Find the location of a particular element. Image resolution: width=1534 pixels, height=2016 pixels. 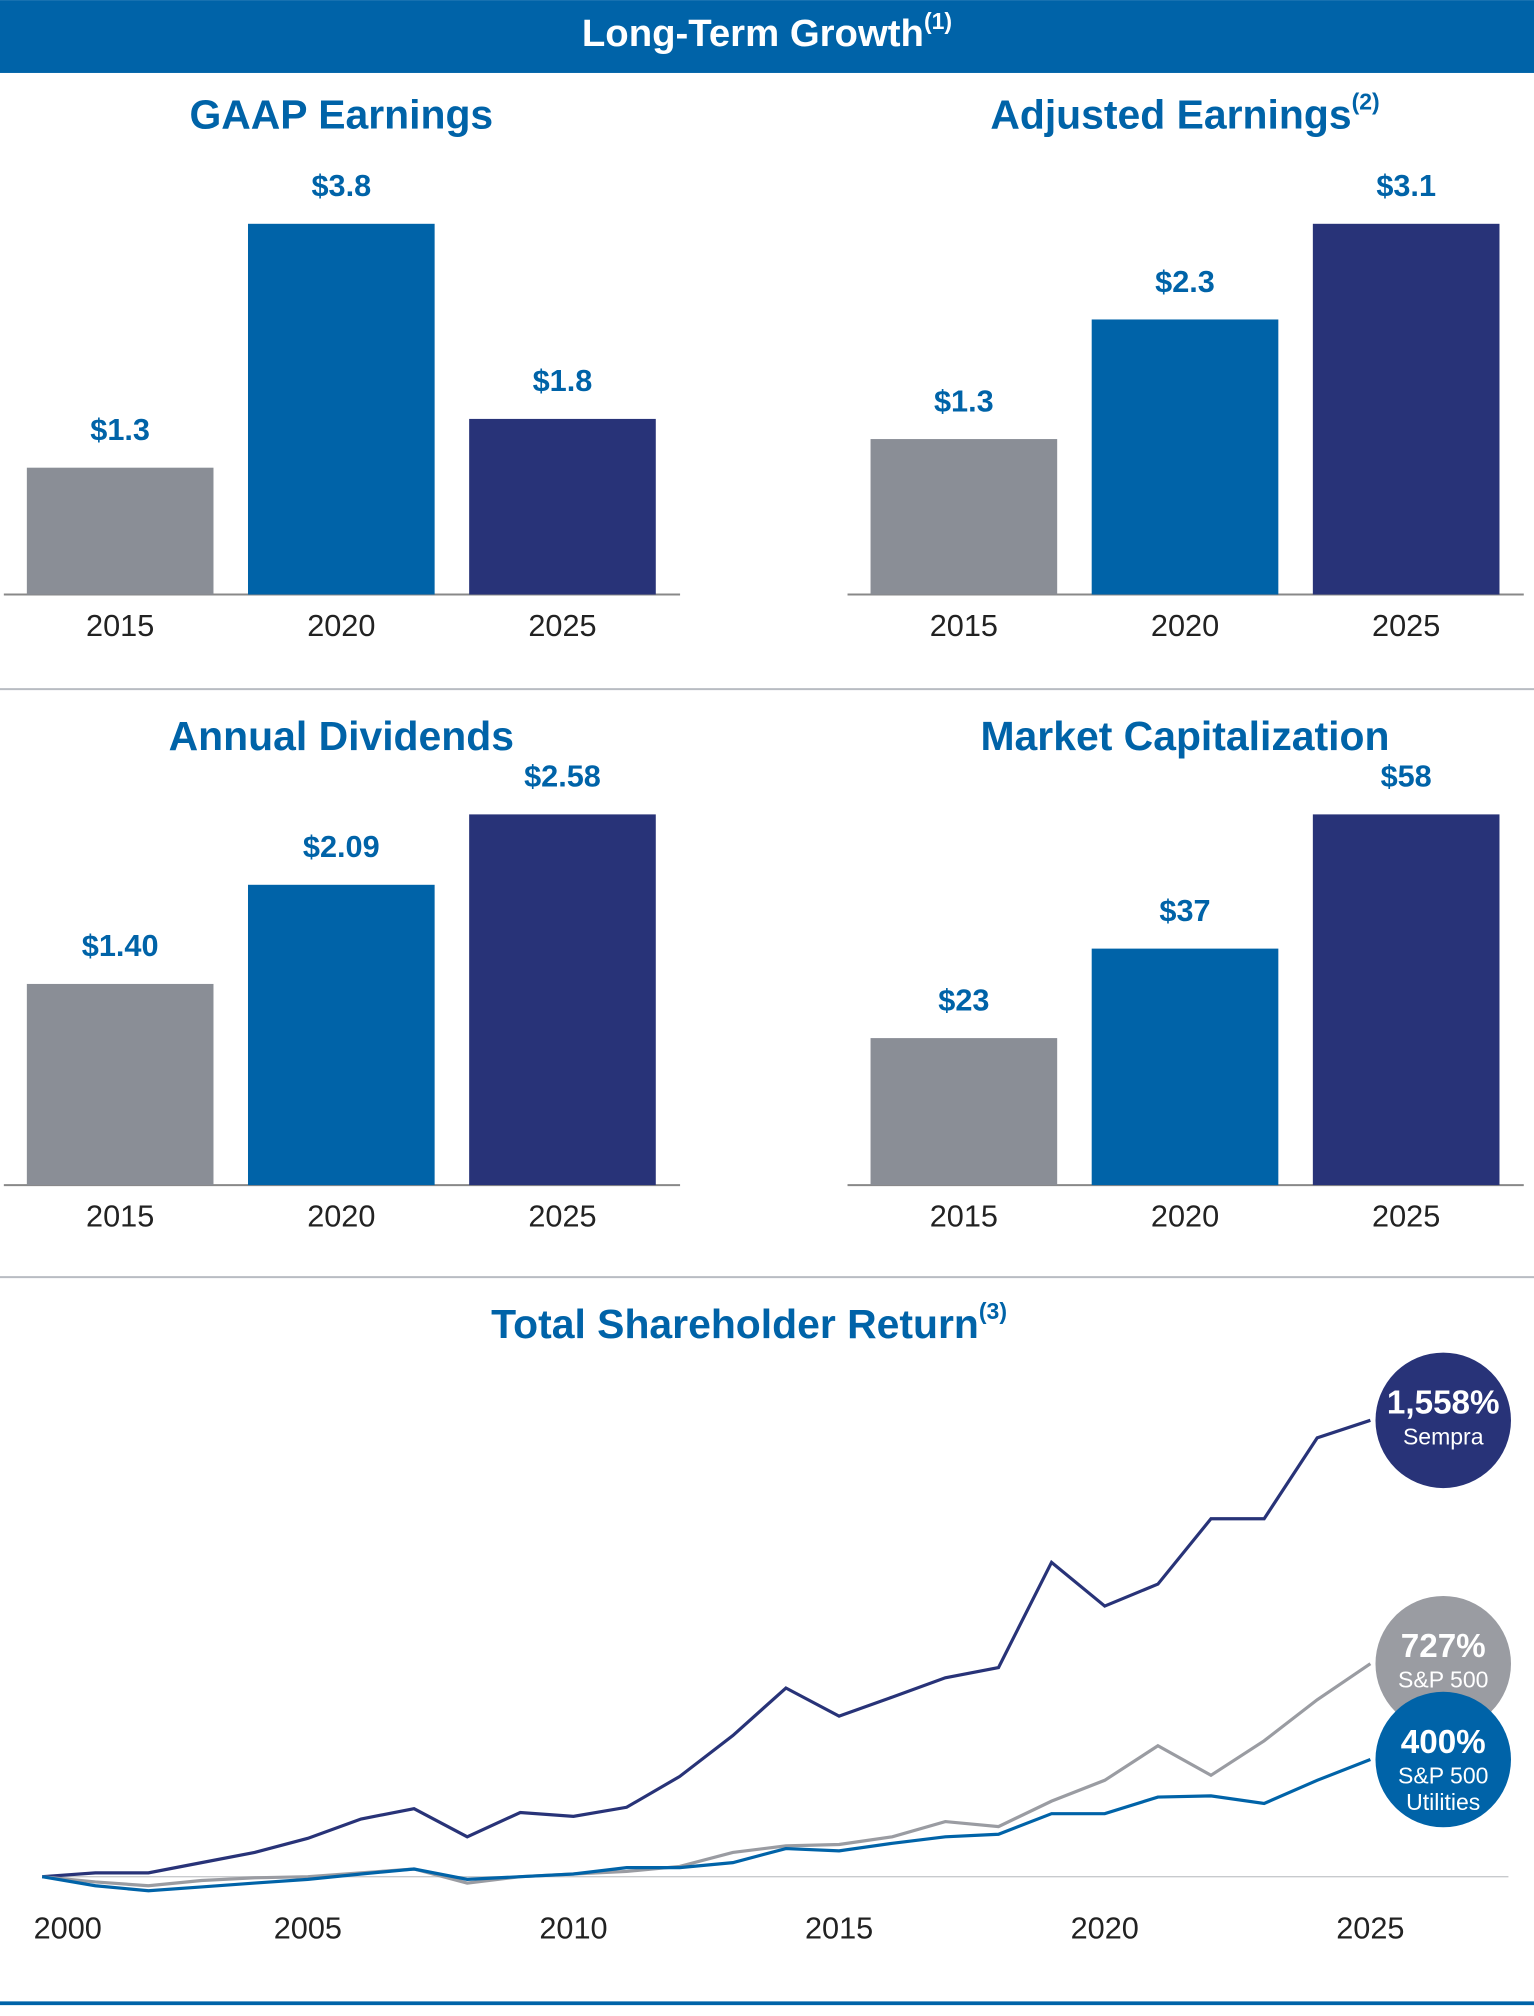

legend-entry: S&P 500 Utilities is located at coordinates (1443, 1789).